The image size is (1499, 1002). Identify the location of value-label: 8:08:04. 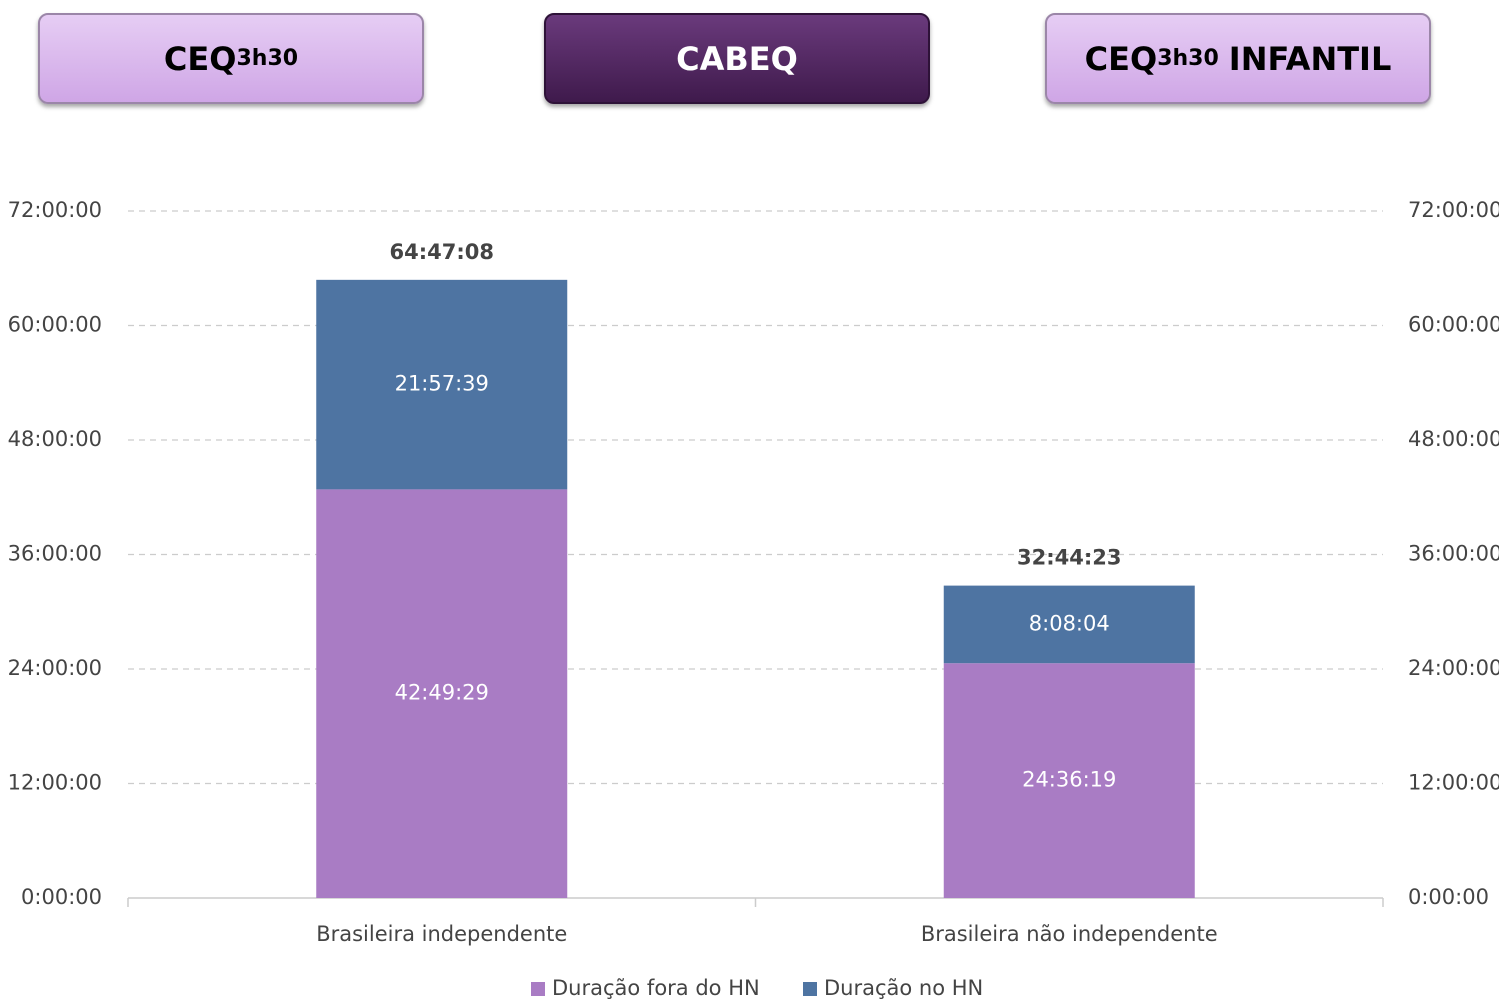
(1069, 623).